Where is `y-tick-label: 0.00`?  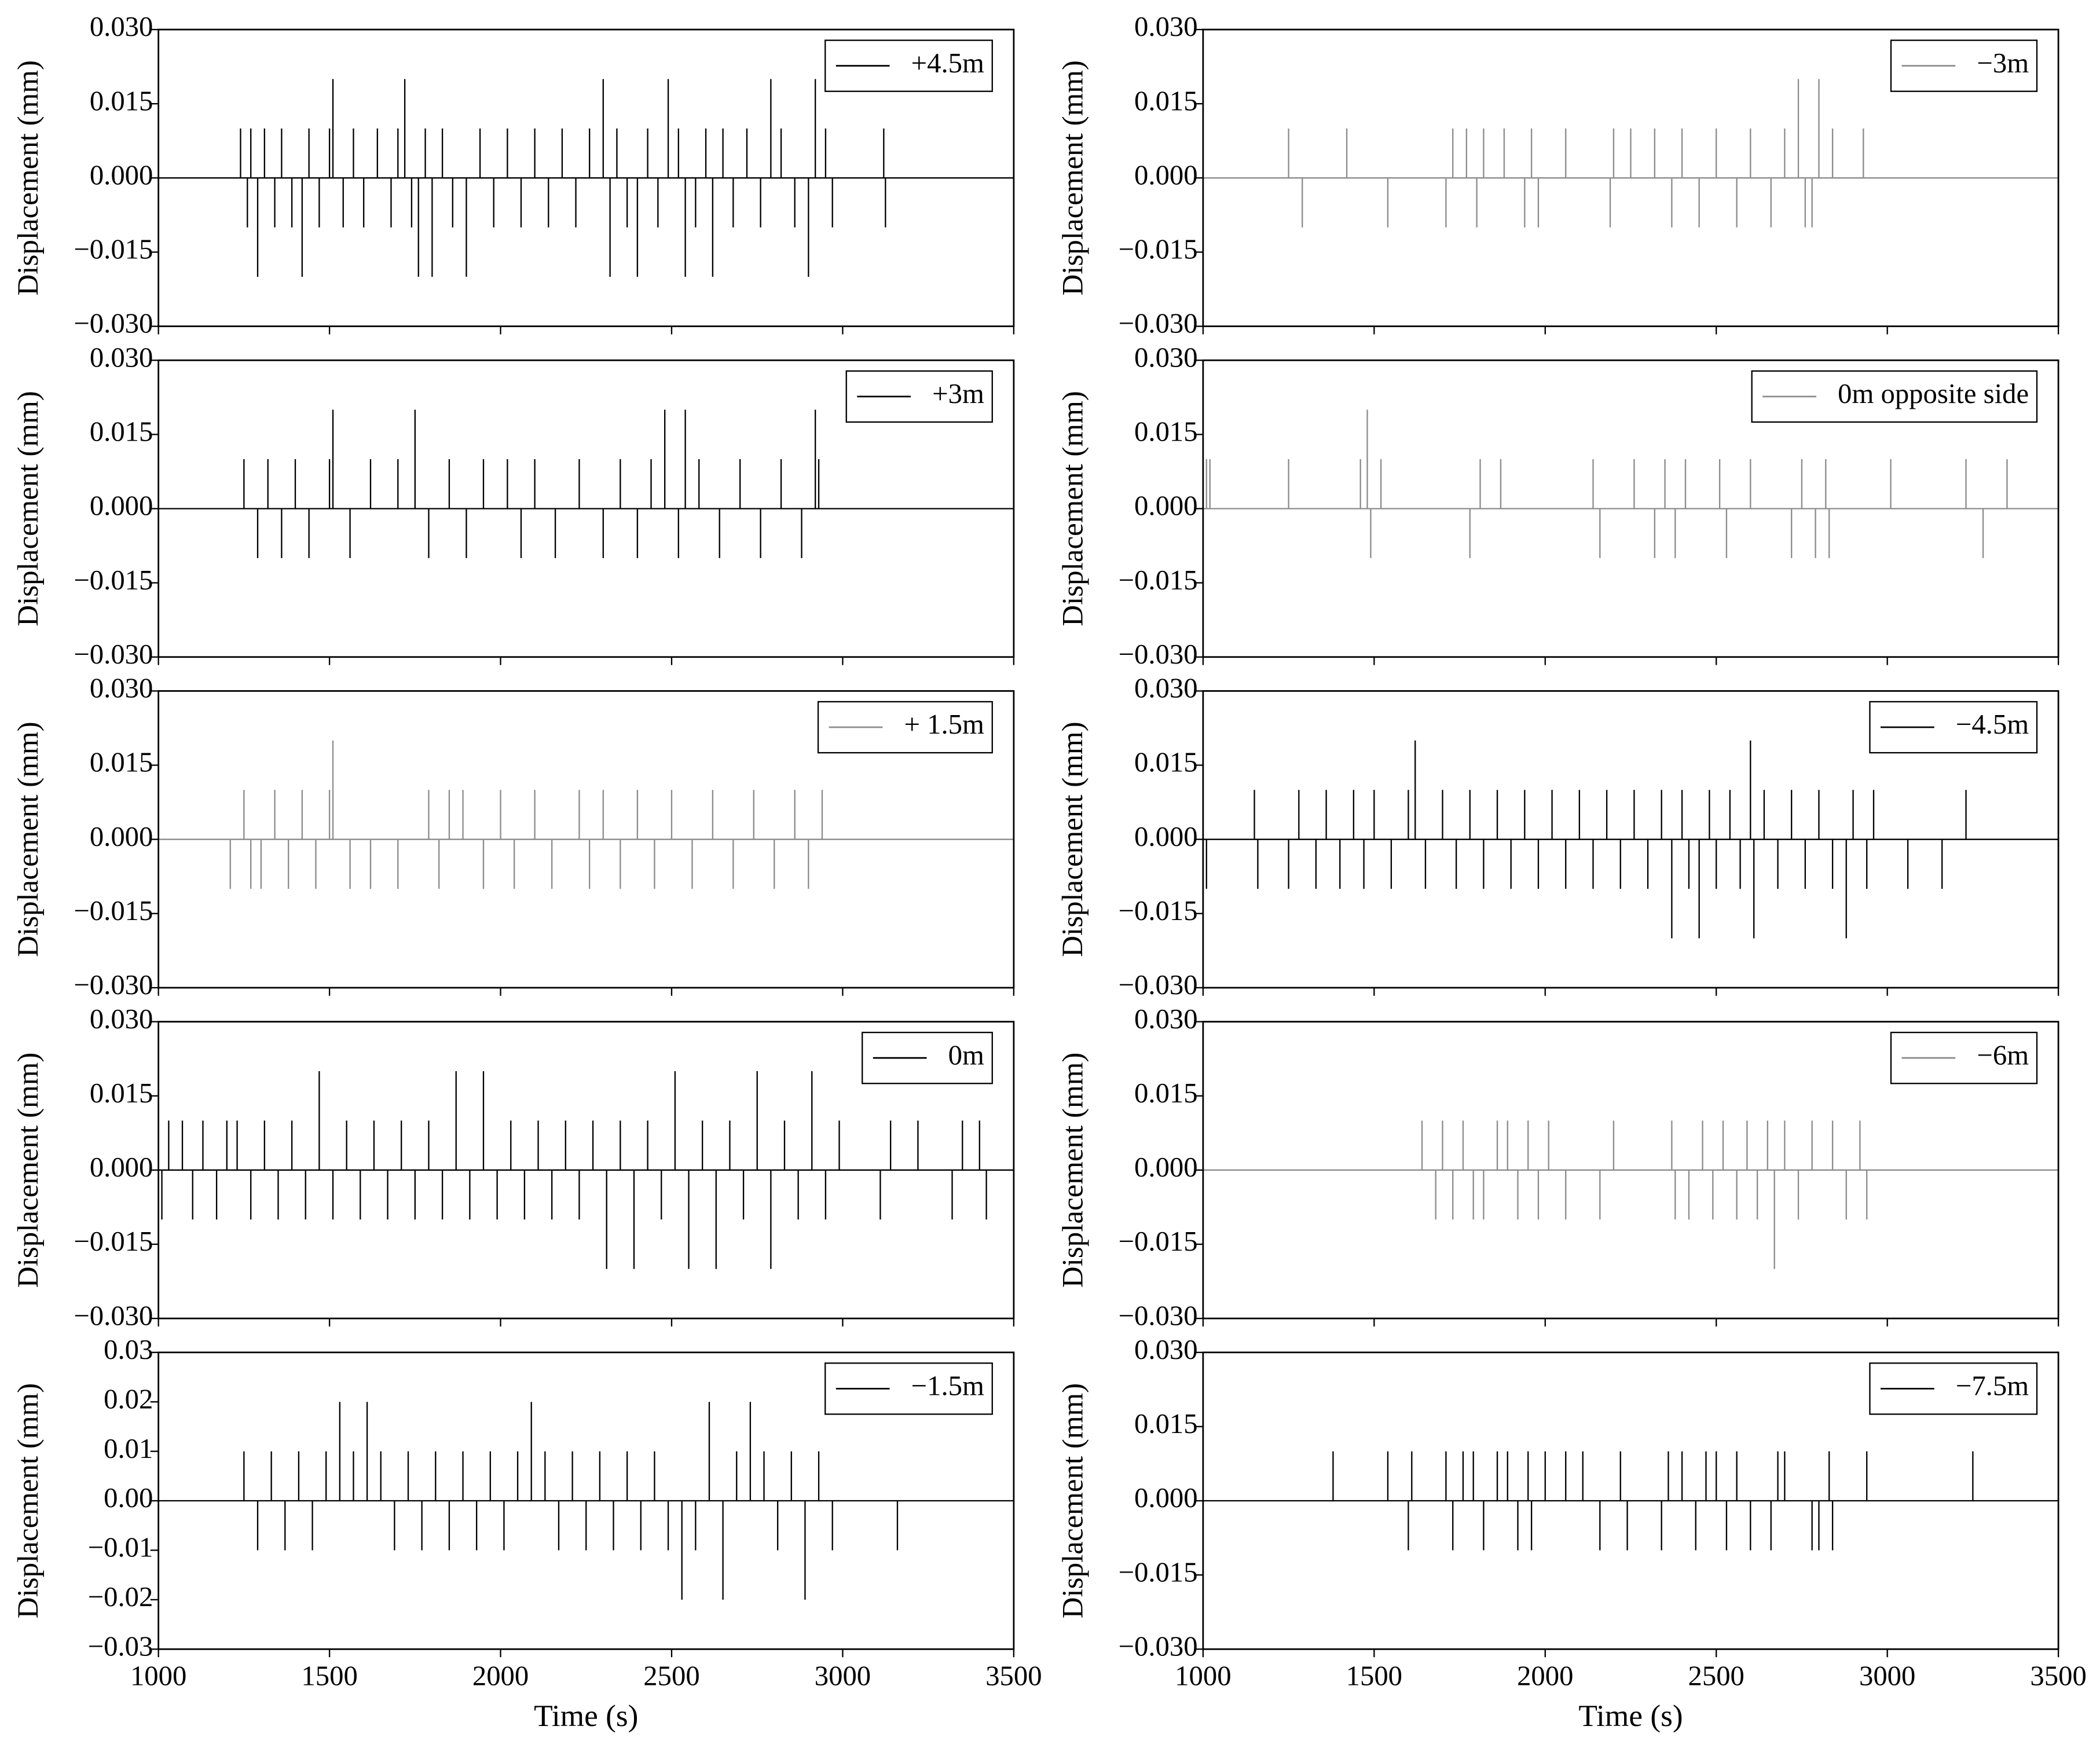 y-tick-label: 0.00 is located at coordinates (128, 1498).